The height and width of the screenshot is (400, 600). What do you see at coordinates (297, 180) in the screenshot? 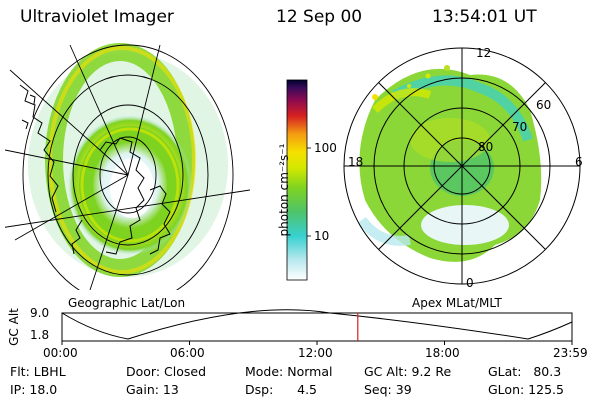
I see `colorbar` at bounding box center [297, 180].